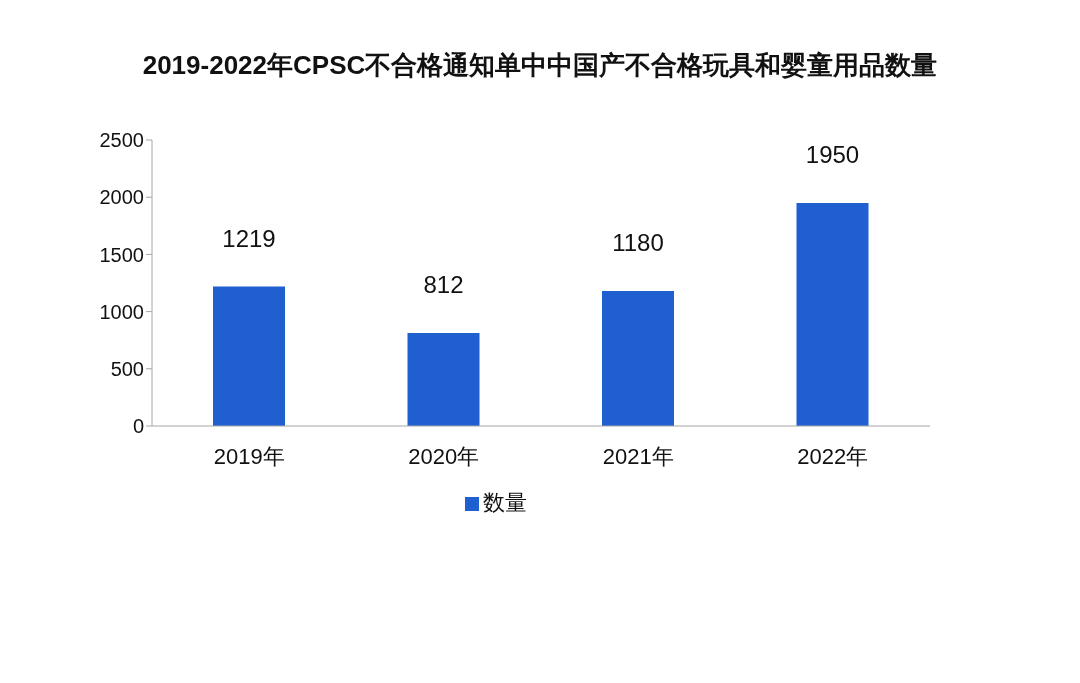 Image resolution: width=1080 pixels, height=683 pixels. I want to click on x-tick-label: 2022年, so click(833, 456).